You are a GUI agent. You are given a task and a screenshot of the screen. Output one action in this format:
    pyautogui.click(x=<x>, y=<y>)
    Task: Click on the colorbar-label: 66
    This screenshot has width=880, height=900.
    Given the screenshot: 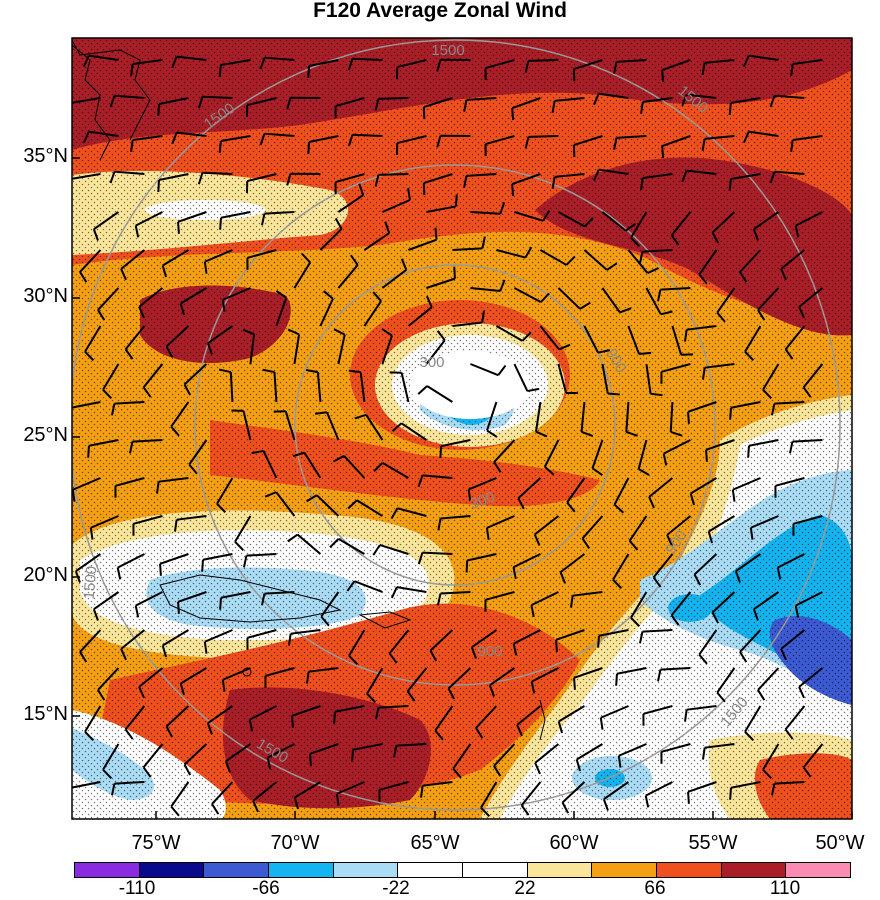 What is the action you would take?
    pyautogui.click(x=655, y=888)
    